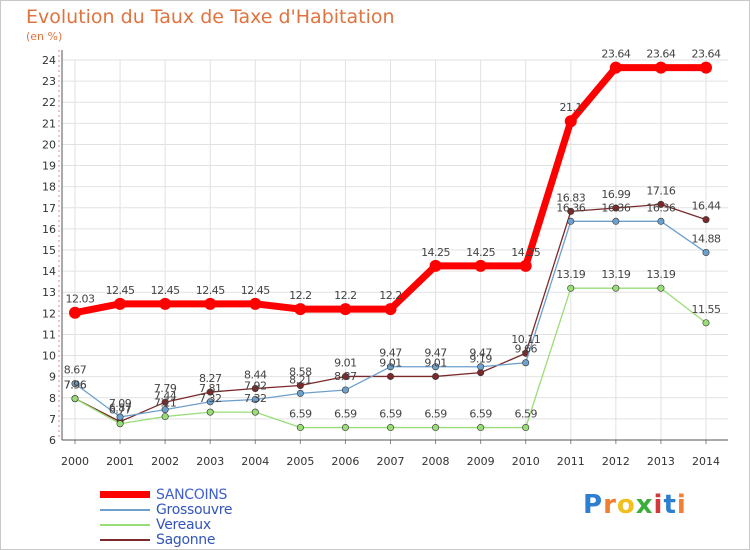 This screenshot has height=550, width=750. I want to click on legend-item-sagonne: Sagonne, so click(166, 539).